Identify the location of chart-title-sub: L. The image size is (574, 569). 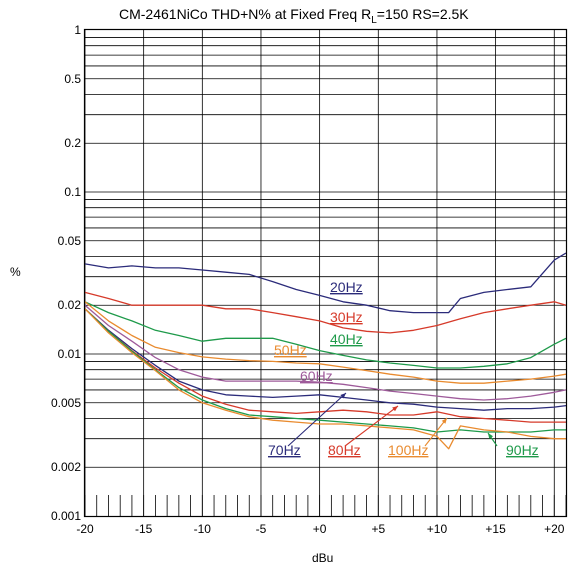
(374, 20).